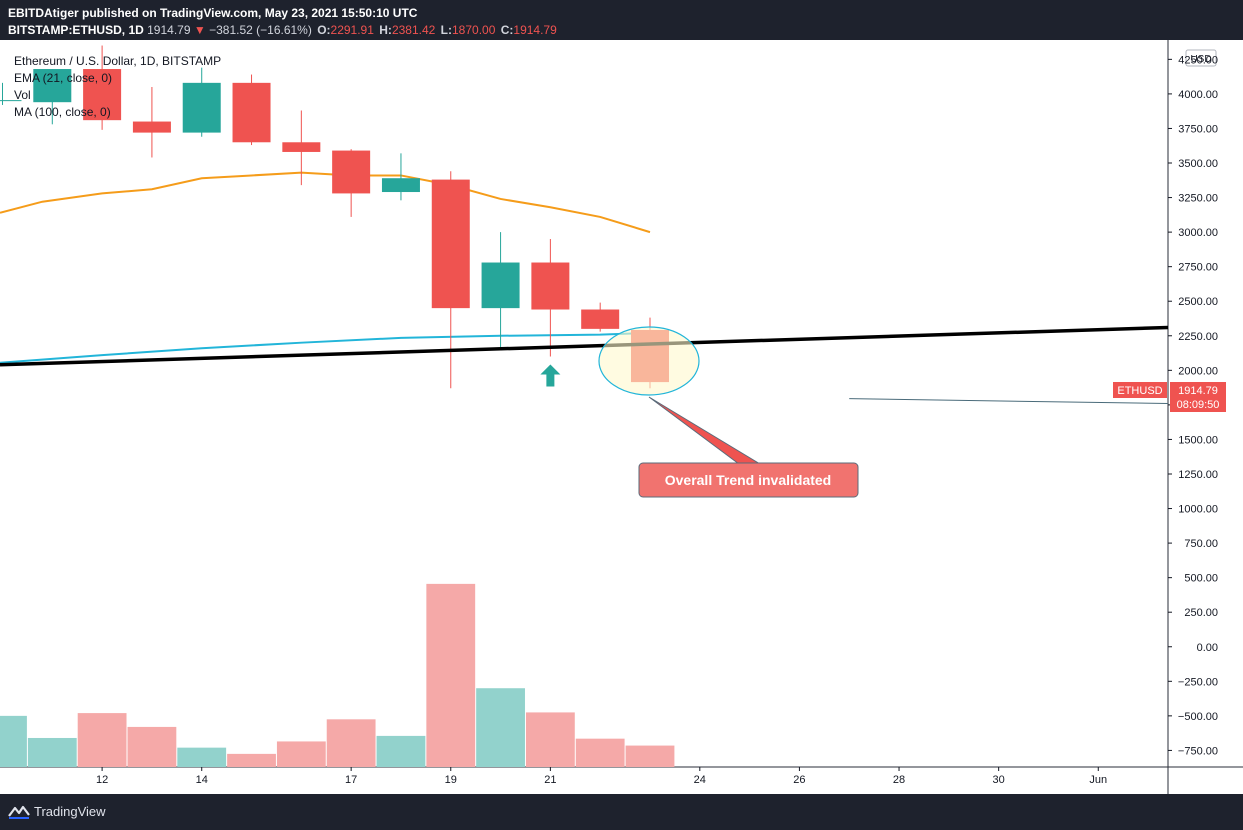 The image size is (1243, 830). Describe the element at coordinates (1009, 401) in the screenshot. I see `projection-line` at that location.